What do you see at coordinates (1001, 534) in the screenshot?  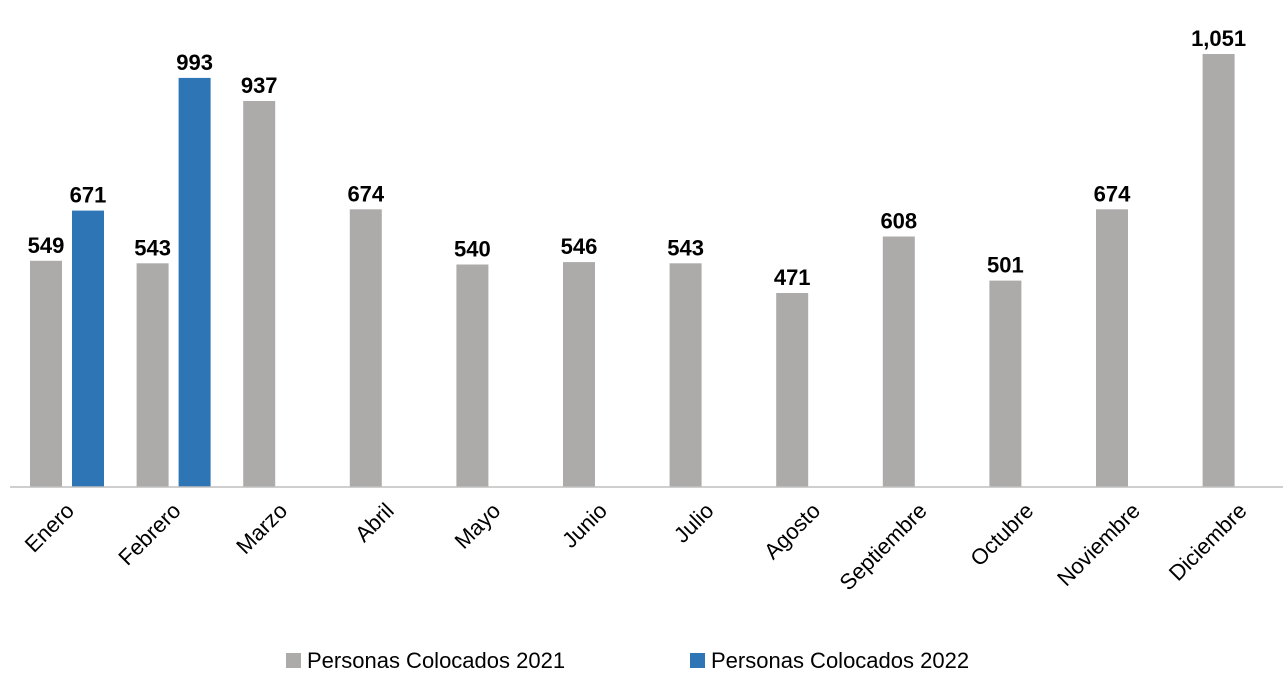 I see `x-tick-label-octubre: Octubre` at bounding box center [1001, 534].